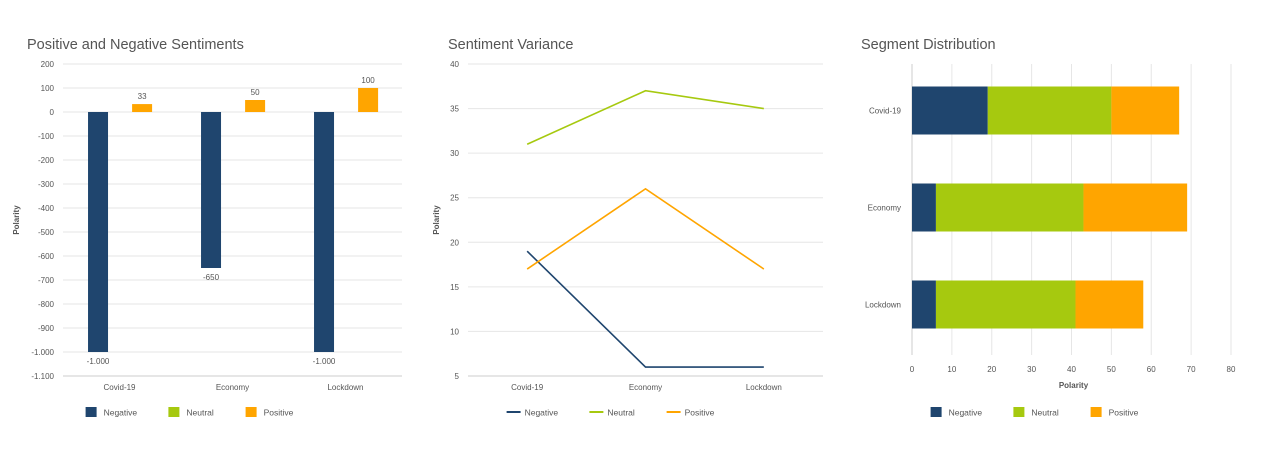  What do you see at coordinates (454, 287) in the screenshot?
I see `y-tick-label: 15` at bounding box center [454, 287].